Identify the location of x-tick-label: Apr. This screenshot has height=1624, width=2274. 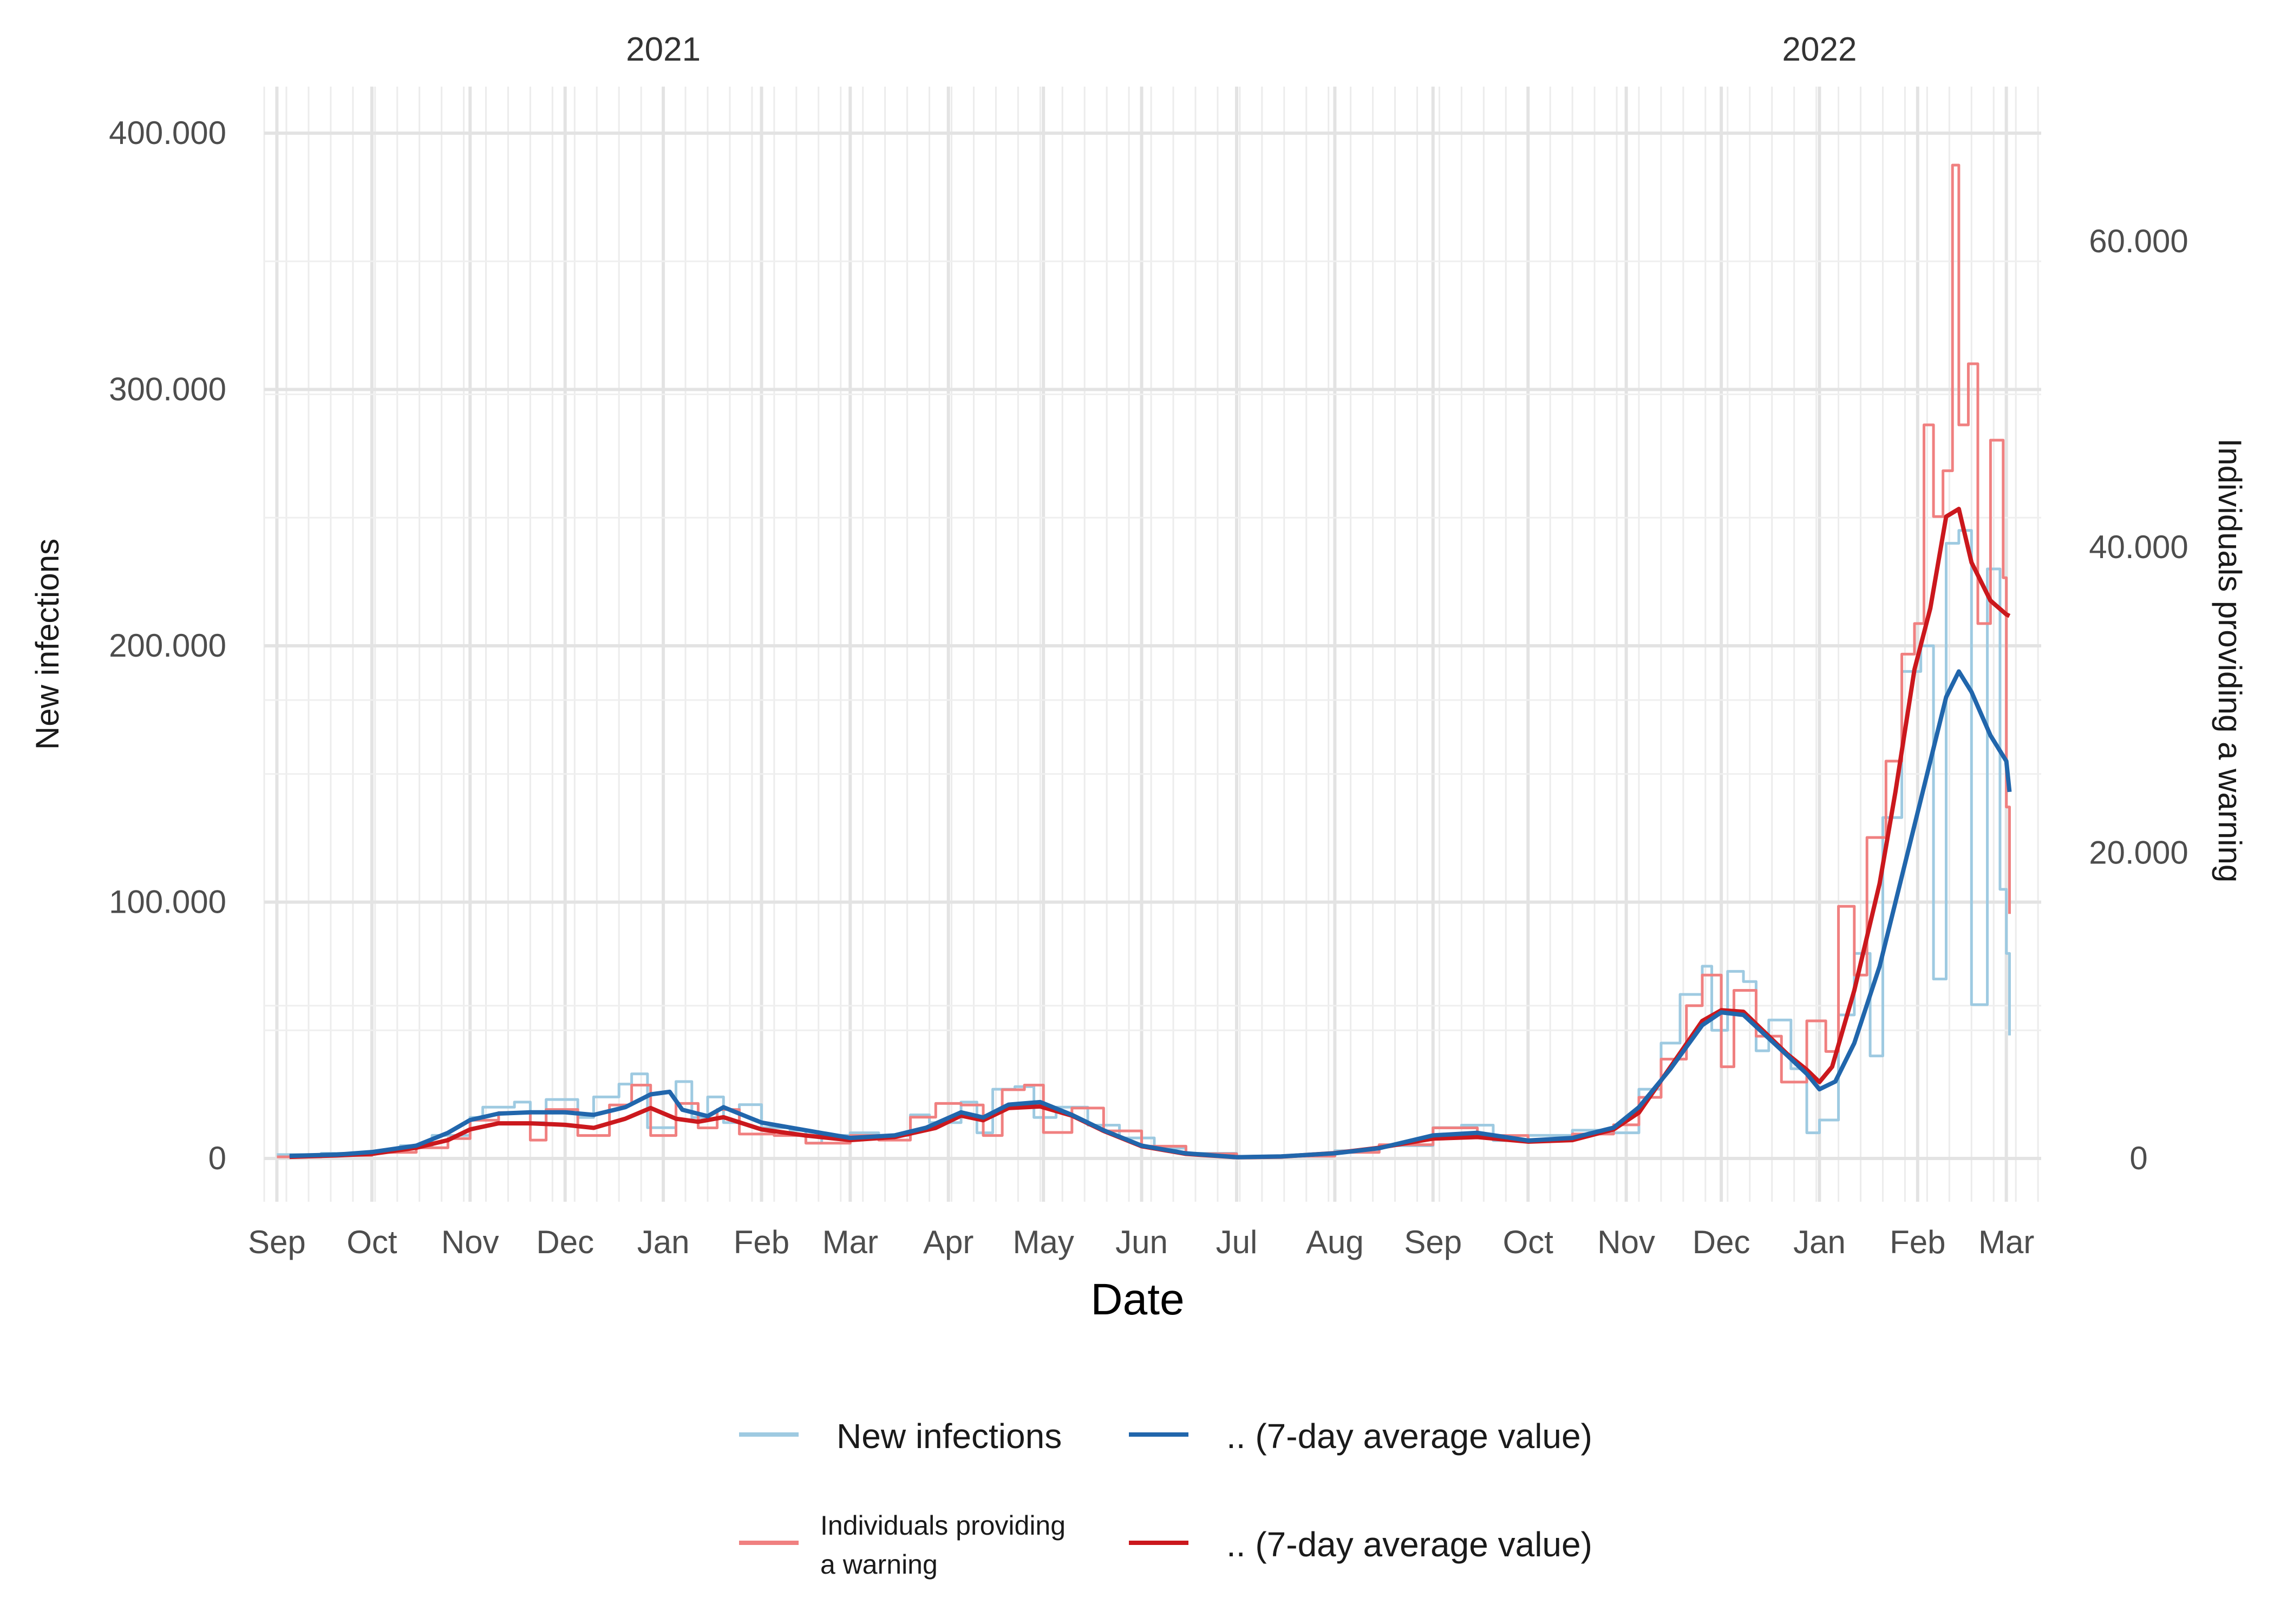
(948, 1242).